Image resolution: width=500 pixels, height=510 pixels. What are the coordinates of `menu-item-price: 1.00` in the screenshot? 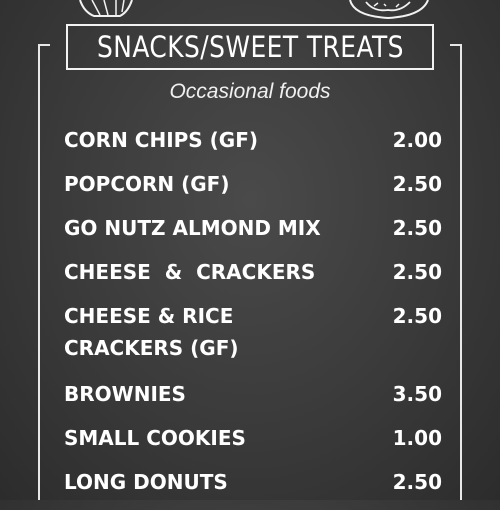 It's located at (417, 438).